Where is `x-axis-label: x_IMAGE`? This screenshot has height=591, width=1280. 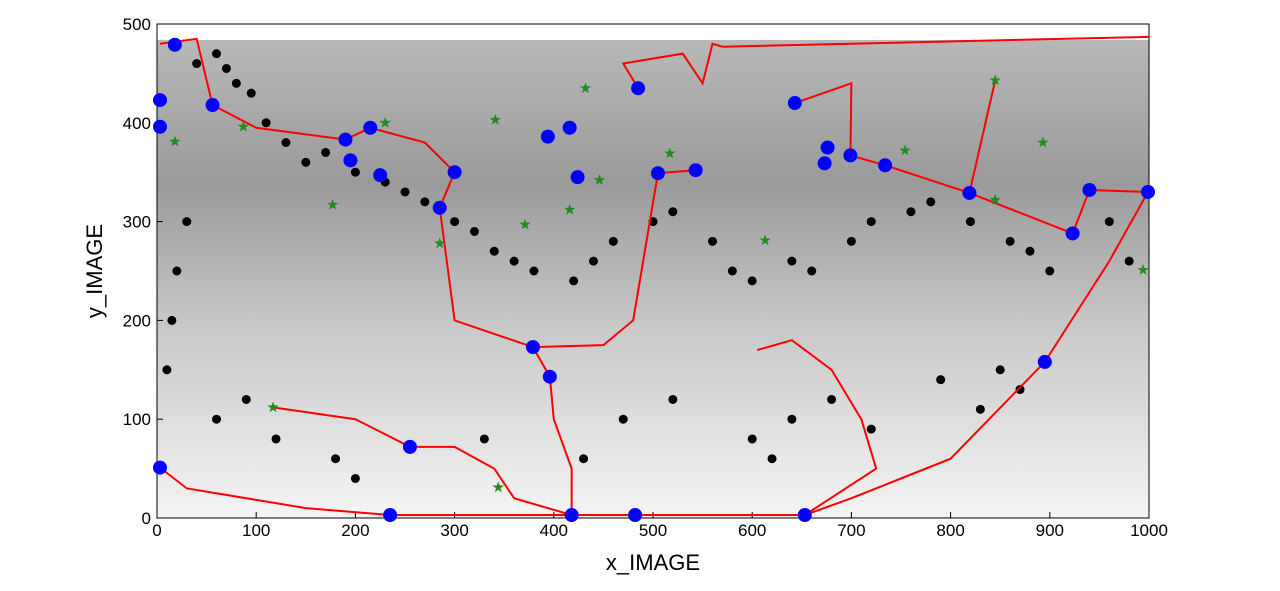 x-axis-label: x_IMAGE is located at coordinates (653, 562).